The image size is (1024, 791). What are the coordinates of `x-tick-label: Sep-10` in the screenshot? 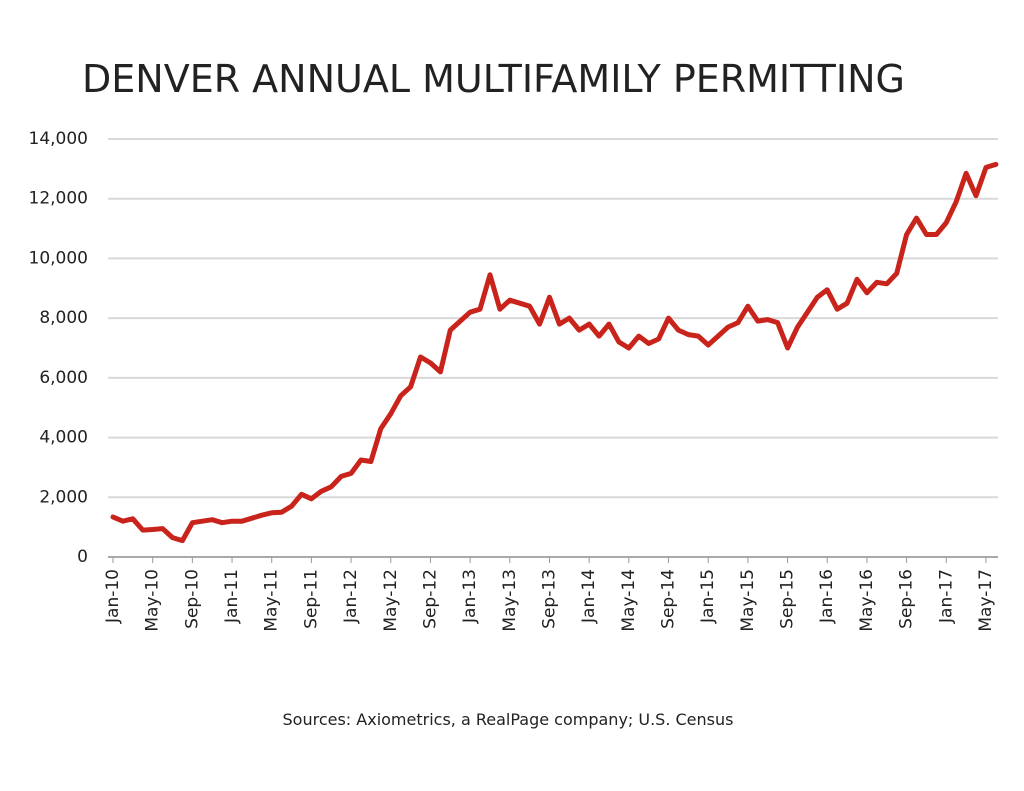 It's located at (192, 599).